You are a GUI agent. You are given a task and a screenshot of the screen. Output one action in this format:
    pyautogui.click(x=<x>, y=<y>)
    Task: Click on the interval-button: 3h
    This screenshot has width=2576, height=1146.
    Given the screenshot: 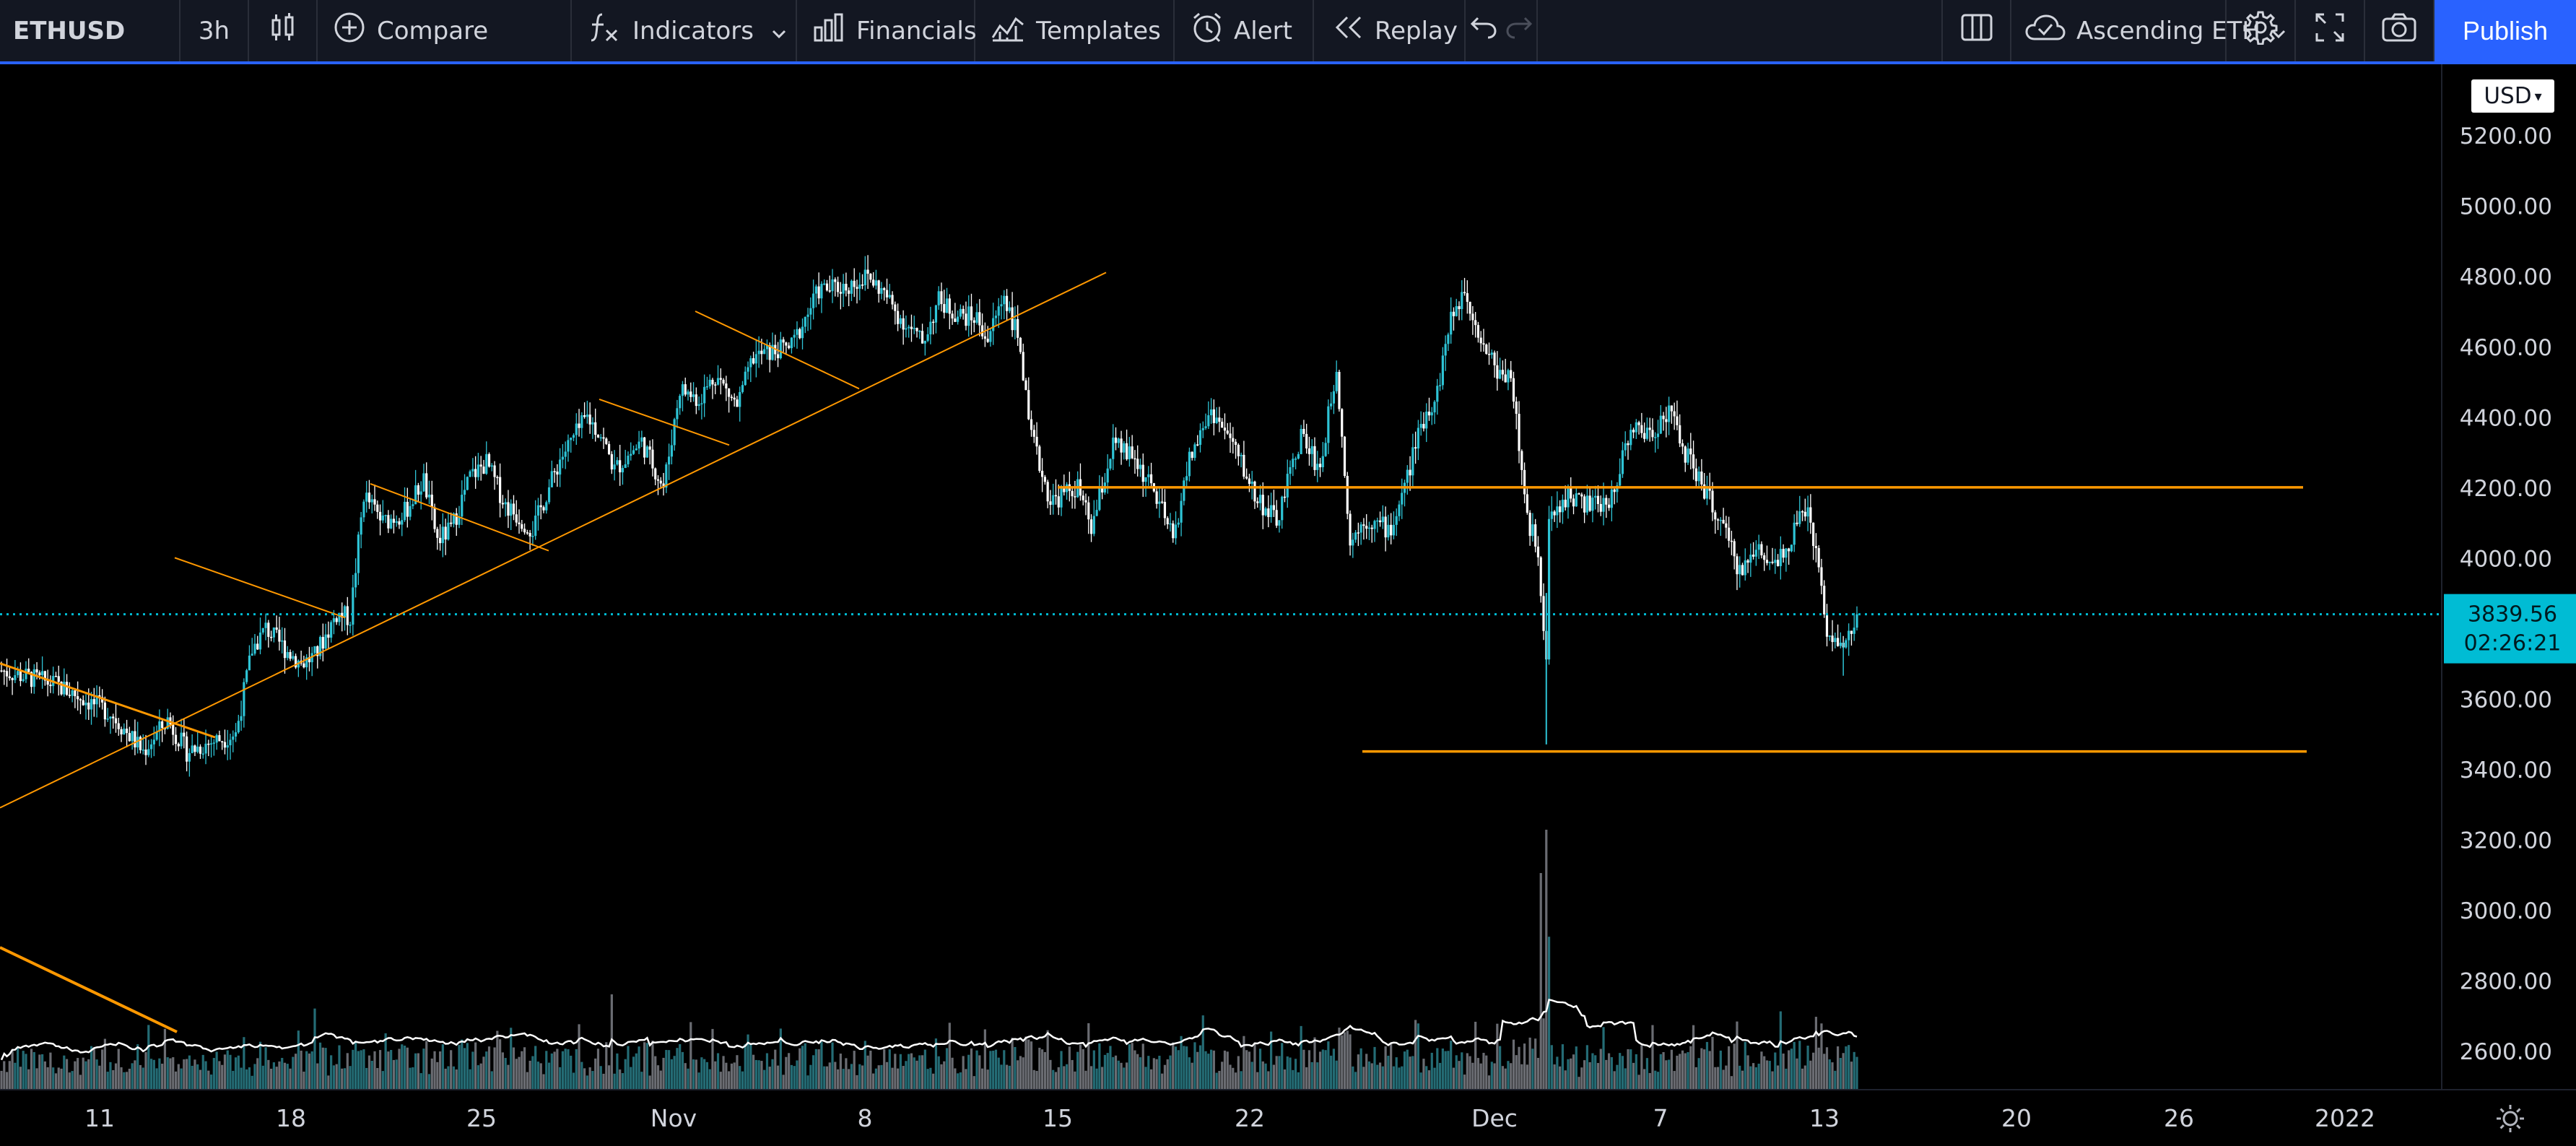 What is the action you would take?
    pyautogui.click(x=214, y=31)
    